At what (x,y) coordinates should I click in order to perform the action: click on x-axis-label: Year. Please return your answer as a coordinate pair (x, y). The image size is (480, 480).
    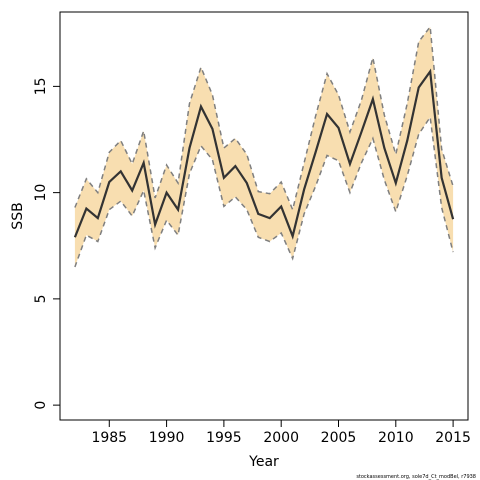
    Looking at the image, I should click on (263, 462).